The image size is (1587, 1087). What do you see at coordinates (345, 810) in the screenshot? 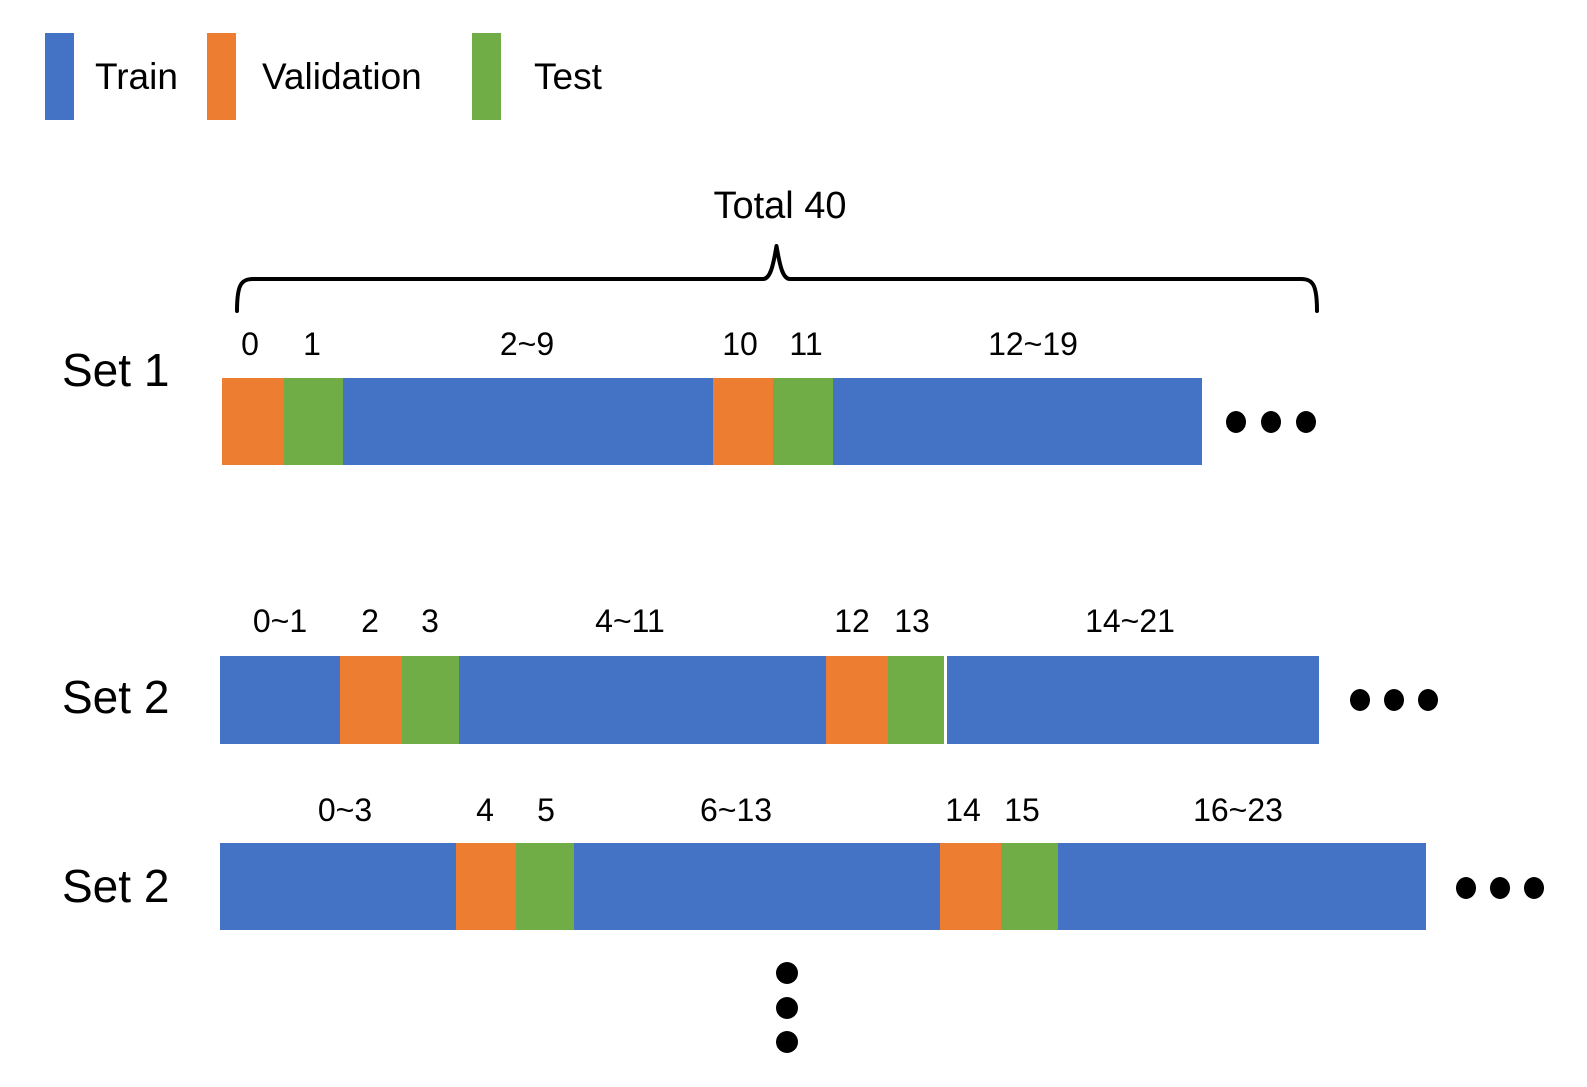
I see `segment-range-label: 0~3` at bounding box center [345, 810].